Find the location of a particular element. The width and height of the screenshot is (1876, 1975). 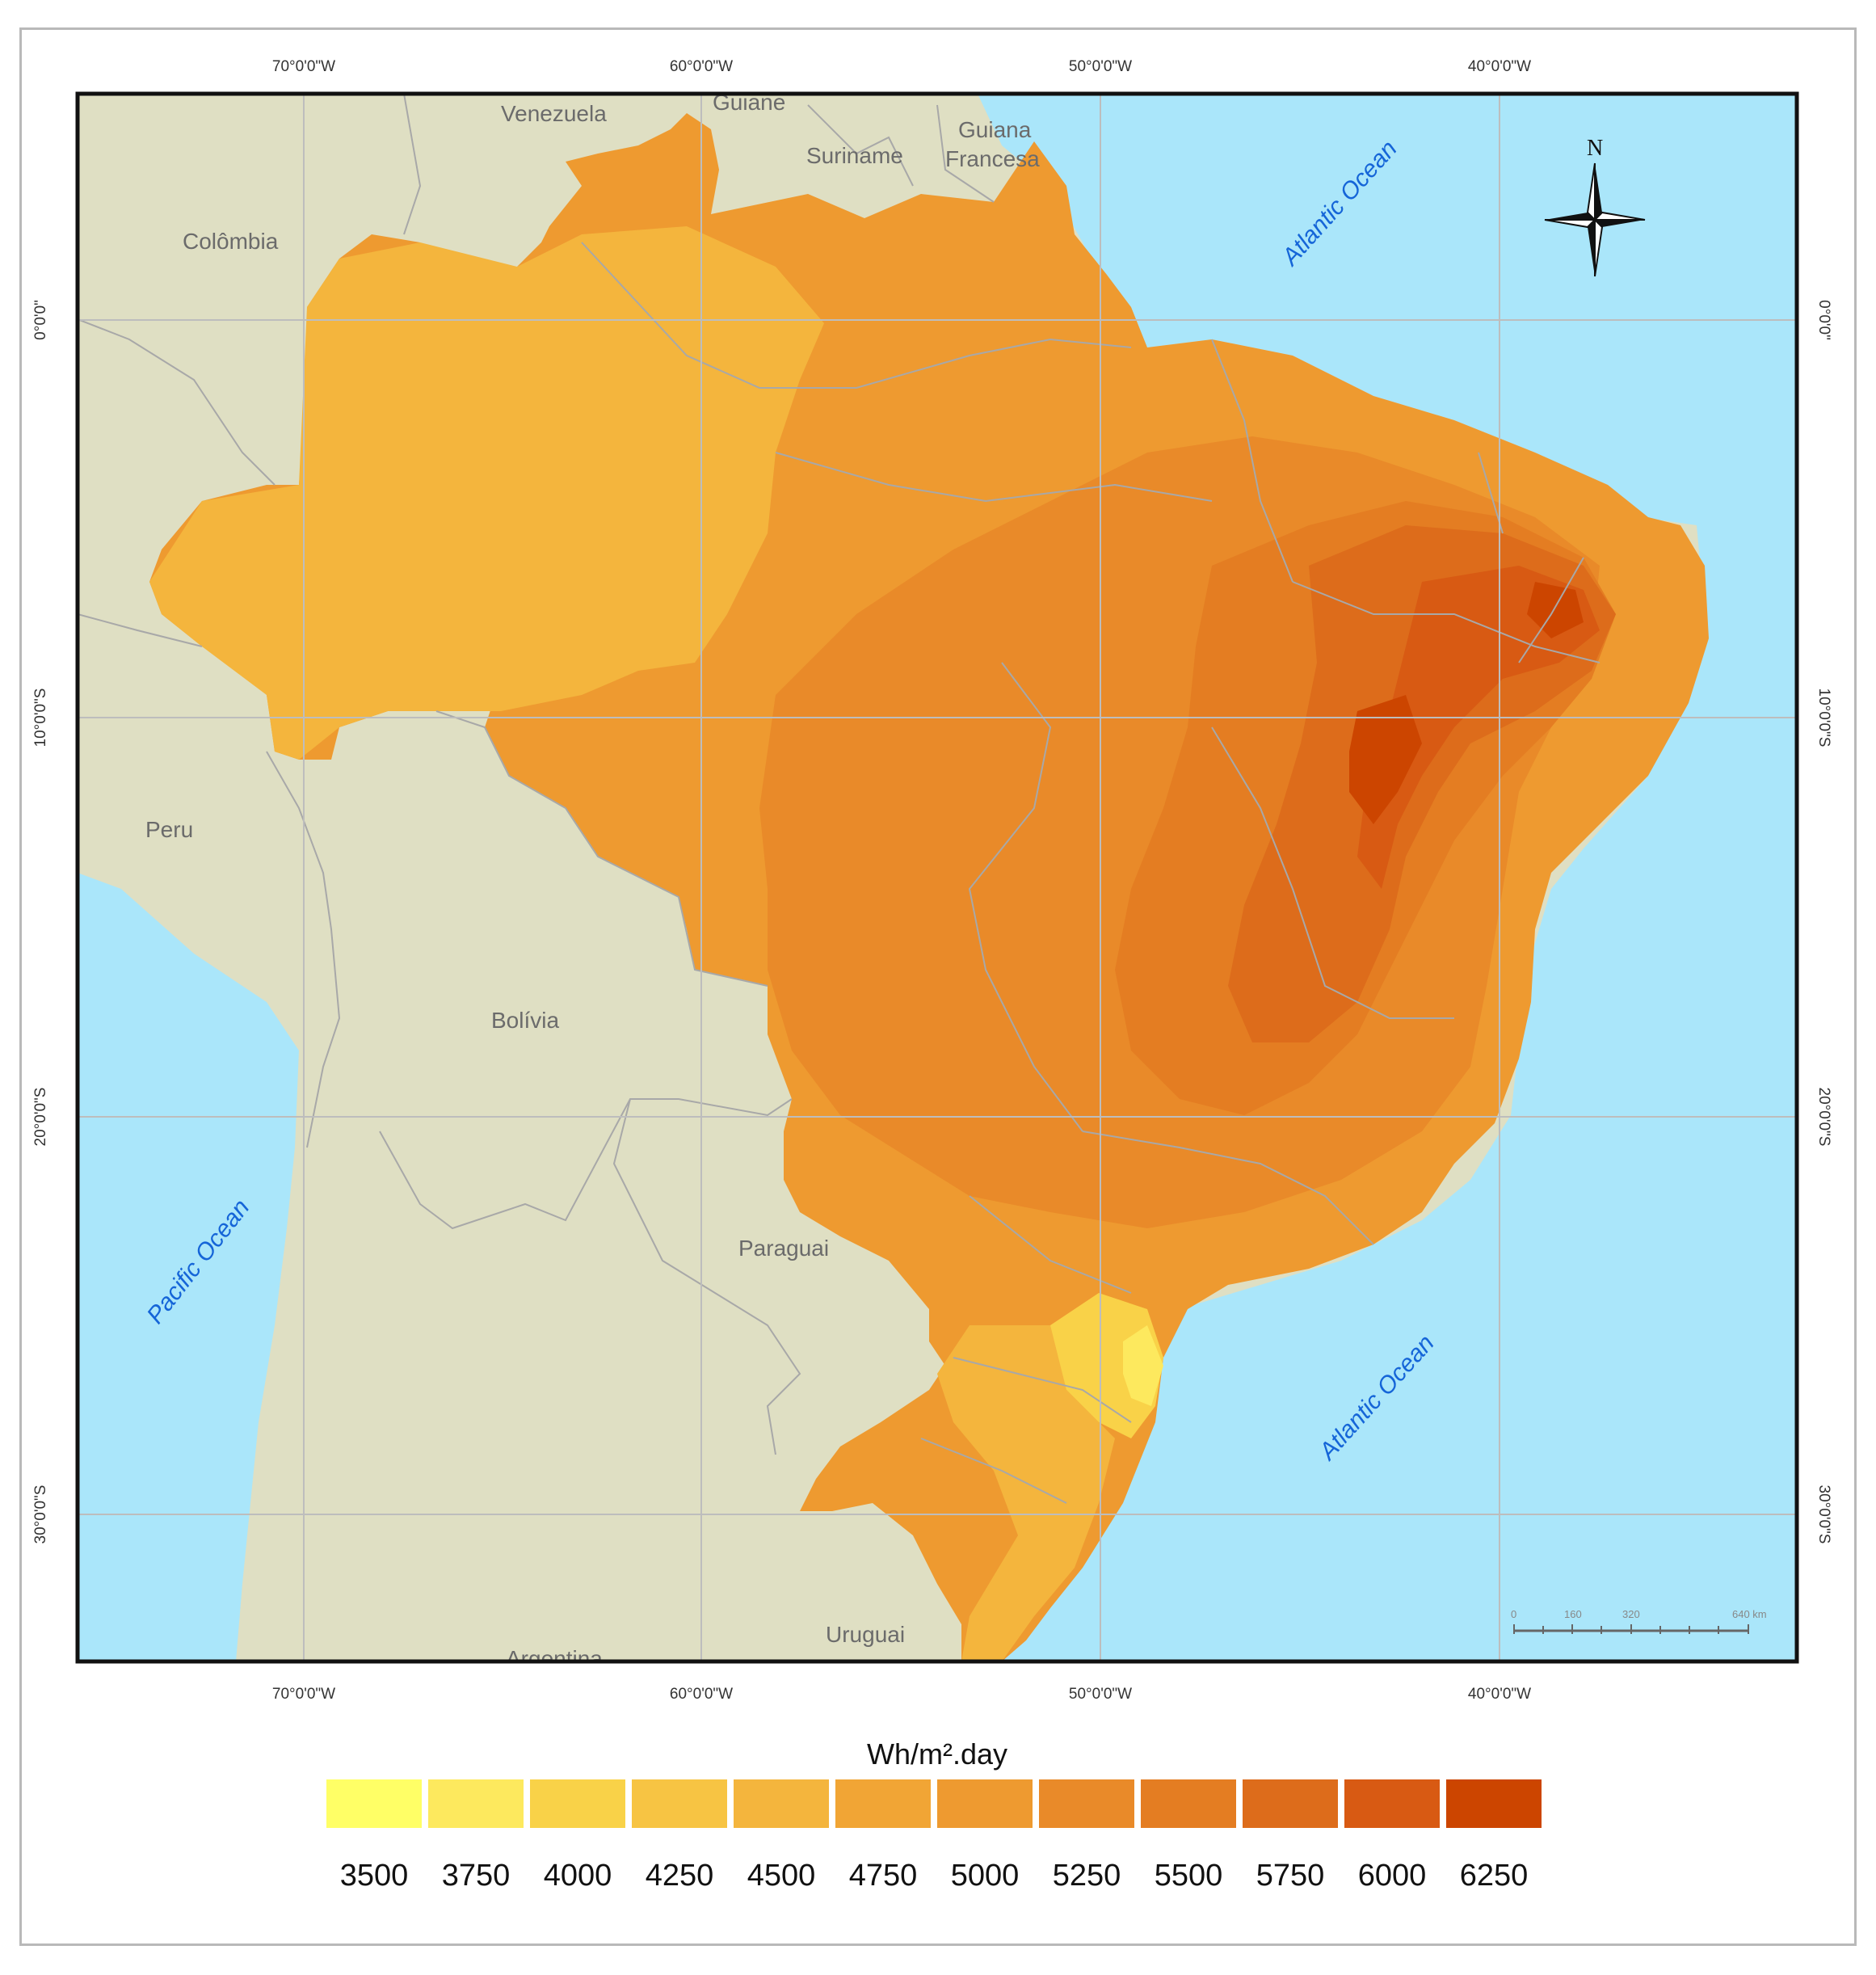

legend-label-5500: 5500 is located at coordinates (1188, 1876).